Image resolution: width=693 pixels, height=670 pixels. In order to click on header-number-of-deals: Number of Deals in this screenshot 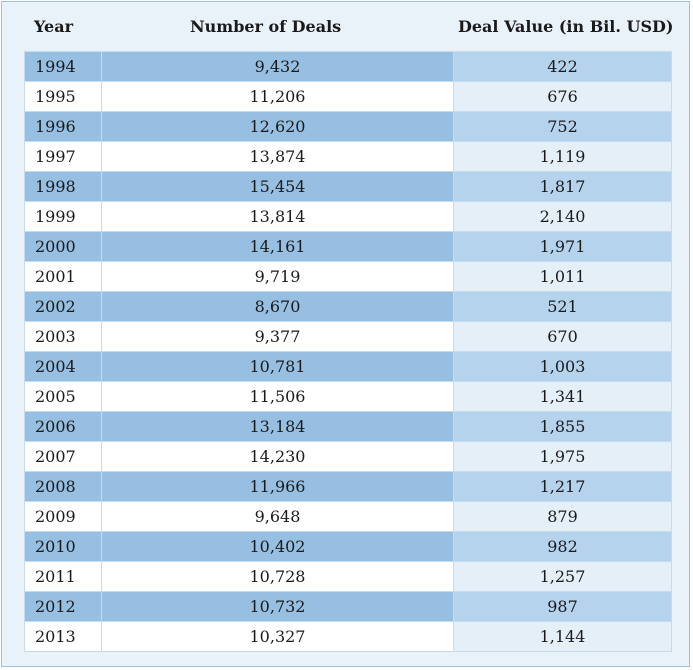, I will do `click(266, 26)`.